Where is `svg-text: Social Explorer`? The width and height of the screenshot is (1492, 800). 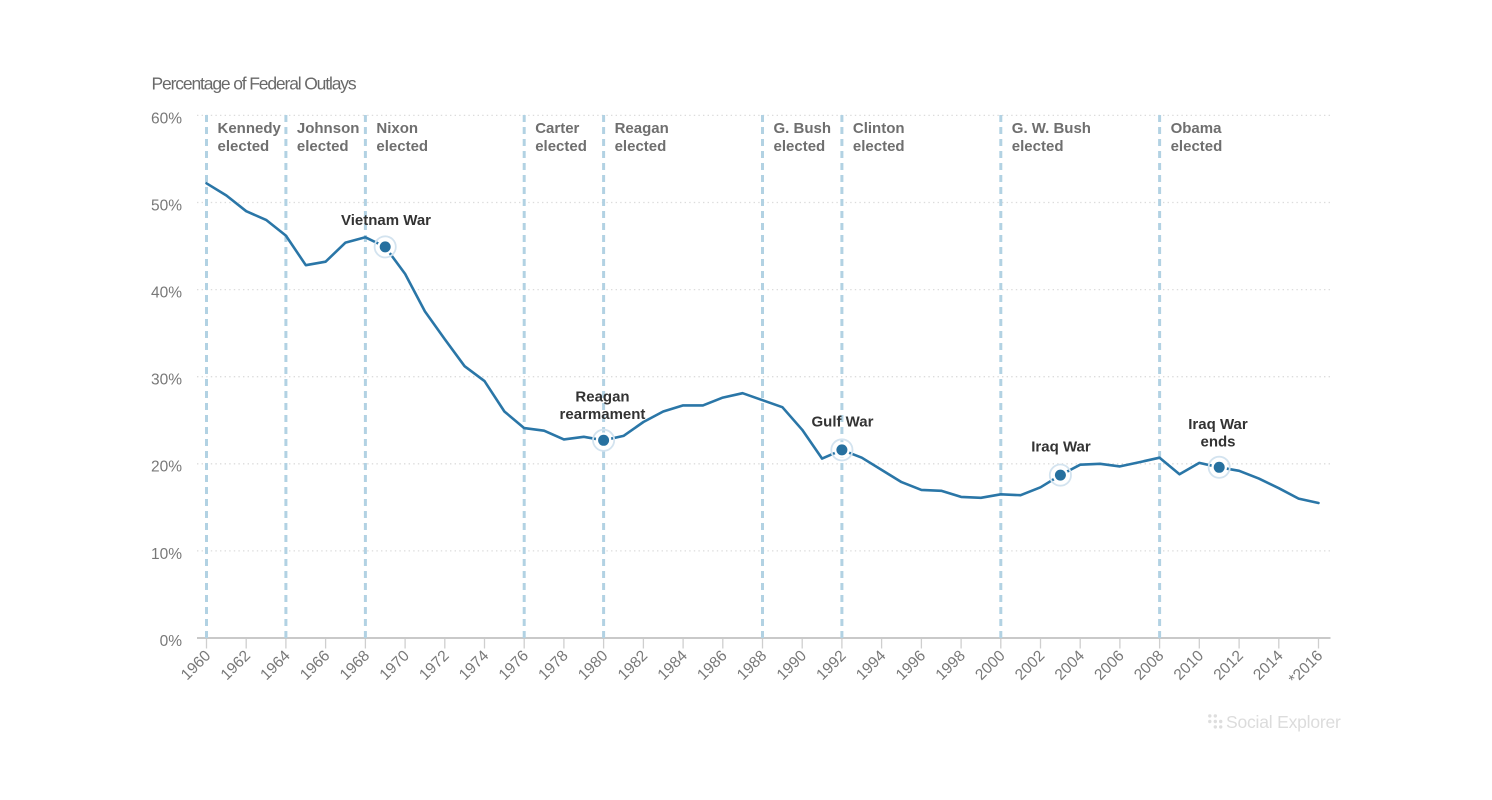 svg-text: Social Explorer is located at coordinates (1283, 722).